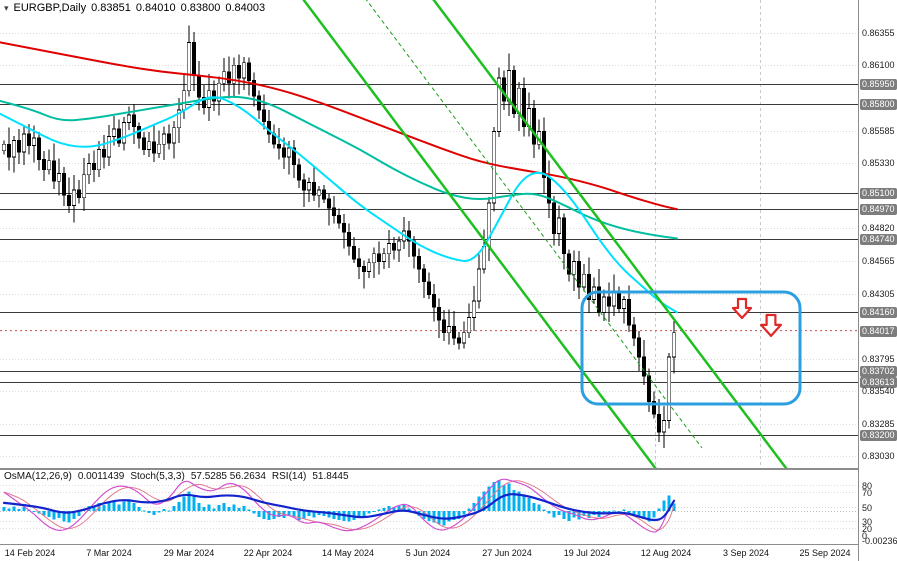 The image size is (897, 561). Describe the element at coordinates (878, 260) in the screenshot. I see `price-axis-label: 0.84565` at that location.